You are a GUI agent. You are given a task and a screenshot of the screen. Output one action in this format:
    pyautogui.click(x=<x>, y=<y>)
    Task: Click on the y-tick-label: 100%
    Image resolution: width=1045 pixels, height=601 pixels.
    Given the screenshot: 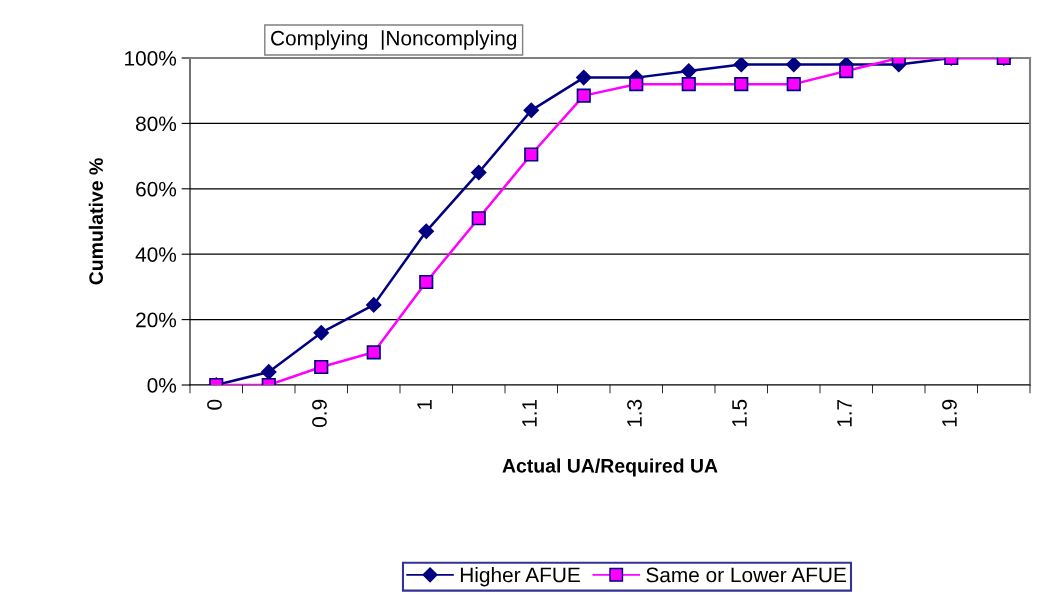 What is the action you would take?
    pyautogui.click(x=151, y=58)
    